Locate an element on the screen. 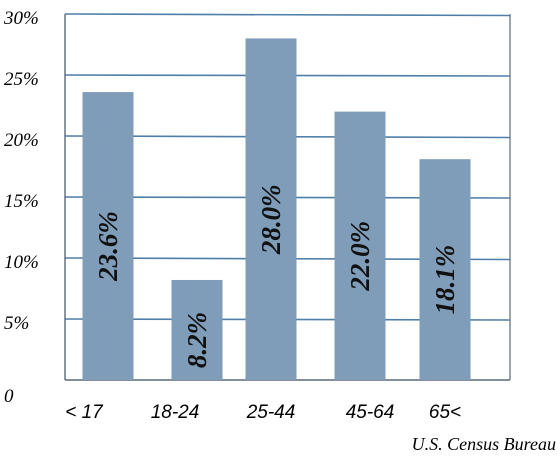 The image size is (560, 457). grid-line is located at coordinates (287, 15).